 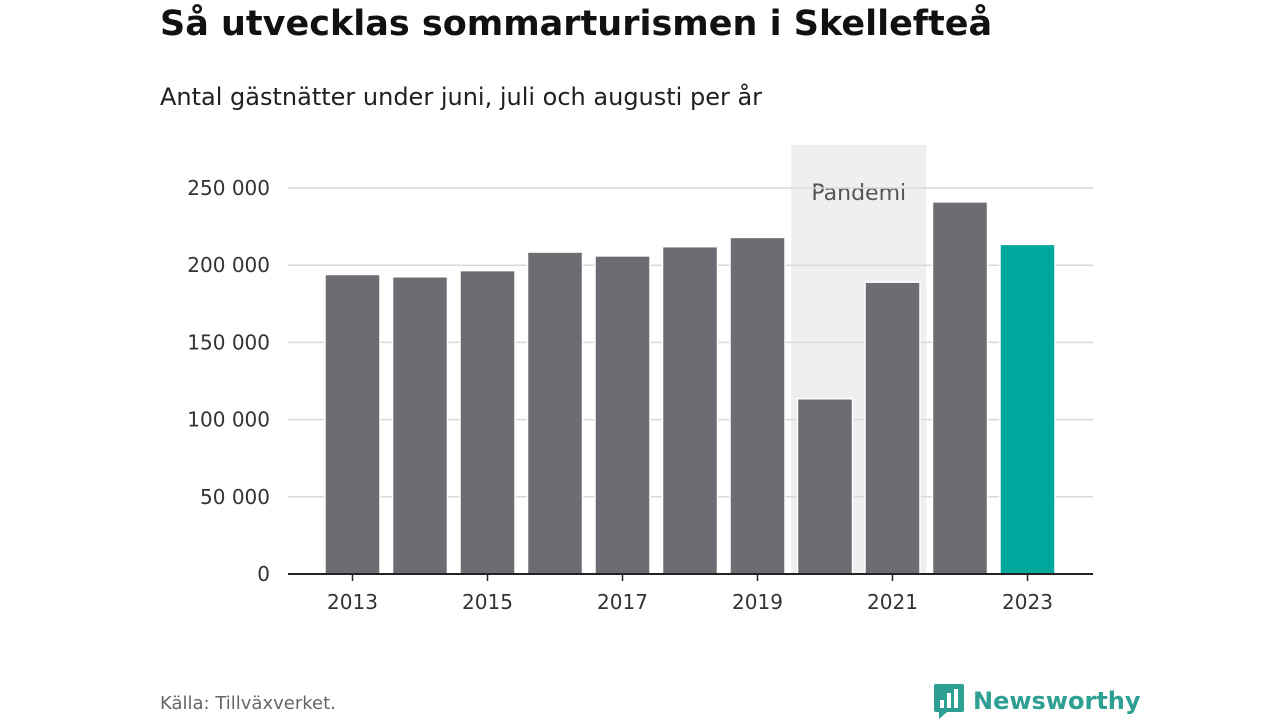 What do you see at coordinates (263, 574) in the screenshot?
I see `y-tick-label: 0` at bounding box center [263, 574].